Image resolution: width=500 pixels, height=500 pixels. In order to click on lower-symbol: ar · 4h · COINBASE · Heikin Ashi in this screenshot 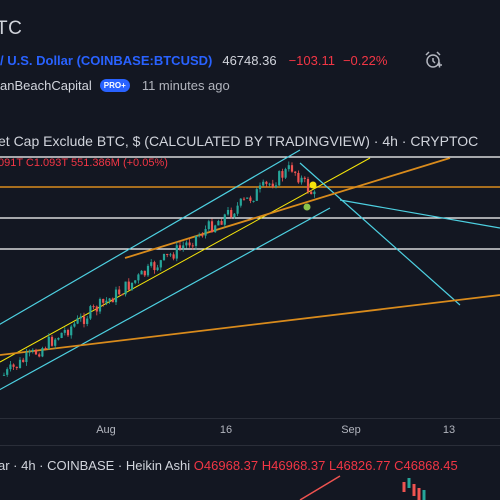, I will do `click(95, 465)`.